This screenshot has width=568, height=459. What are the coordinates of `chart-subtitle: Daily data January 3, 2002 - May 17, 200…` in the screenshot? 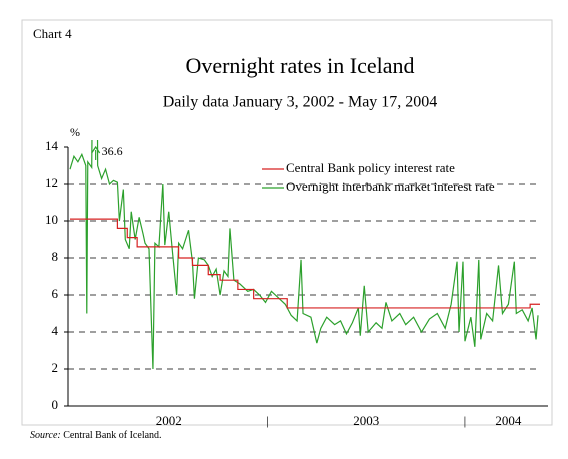 It's located at (300, 102).